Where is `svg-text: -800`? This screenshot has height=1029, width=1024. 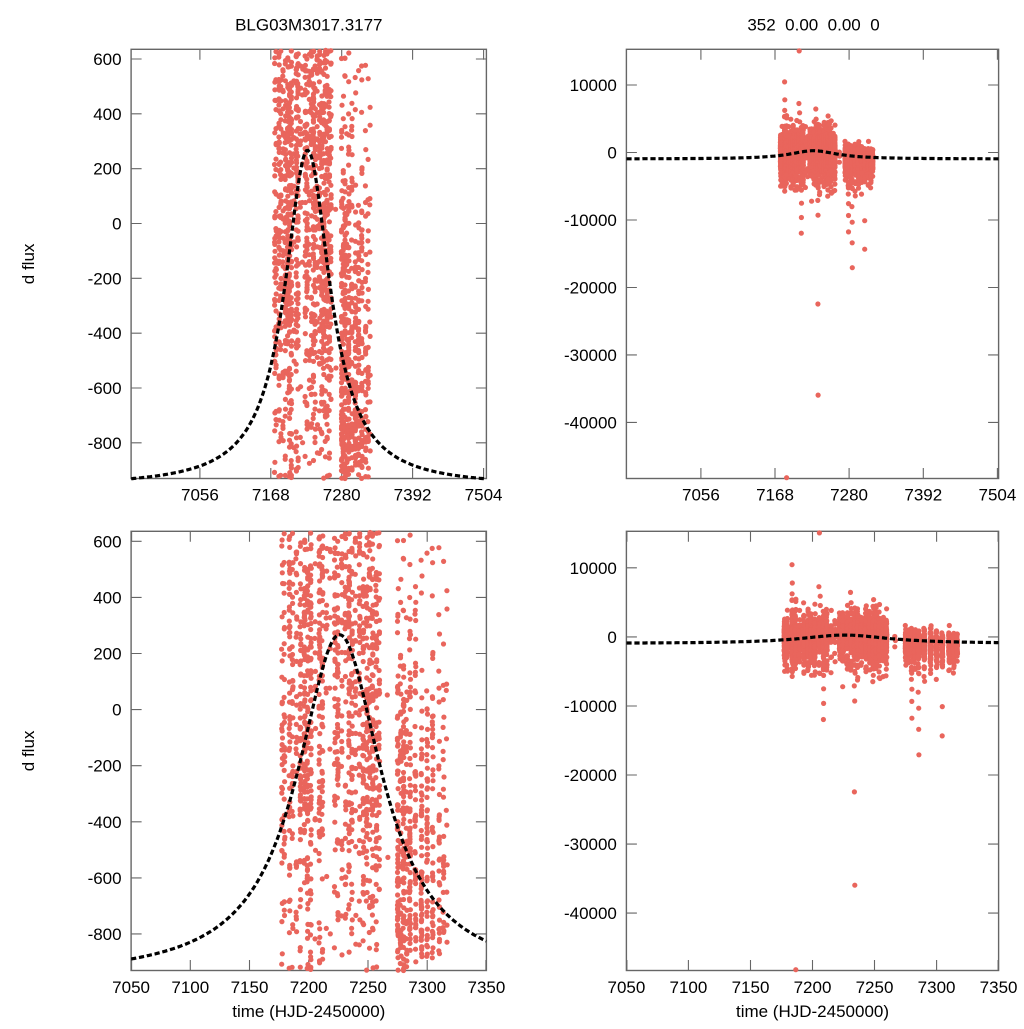 svg-text: -800 is located at coordinates (105, 443).